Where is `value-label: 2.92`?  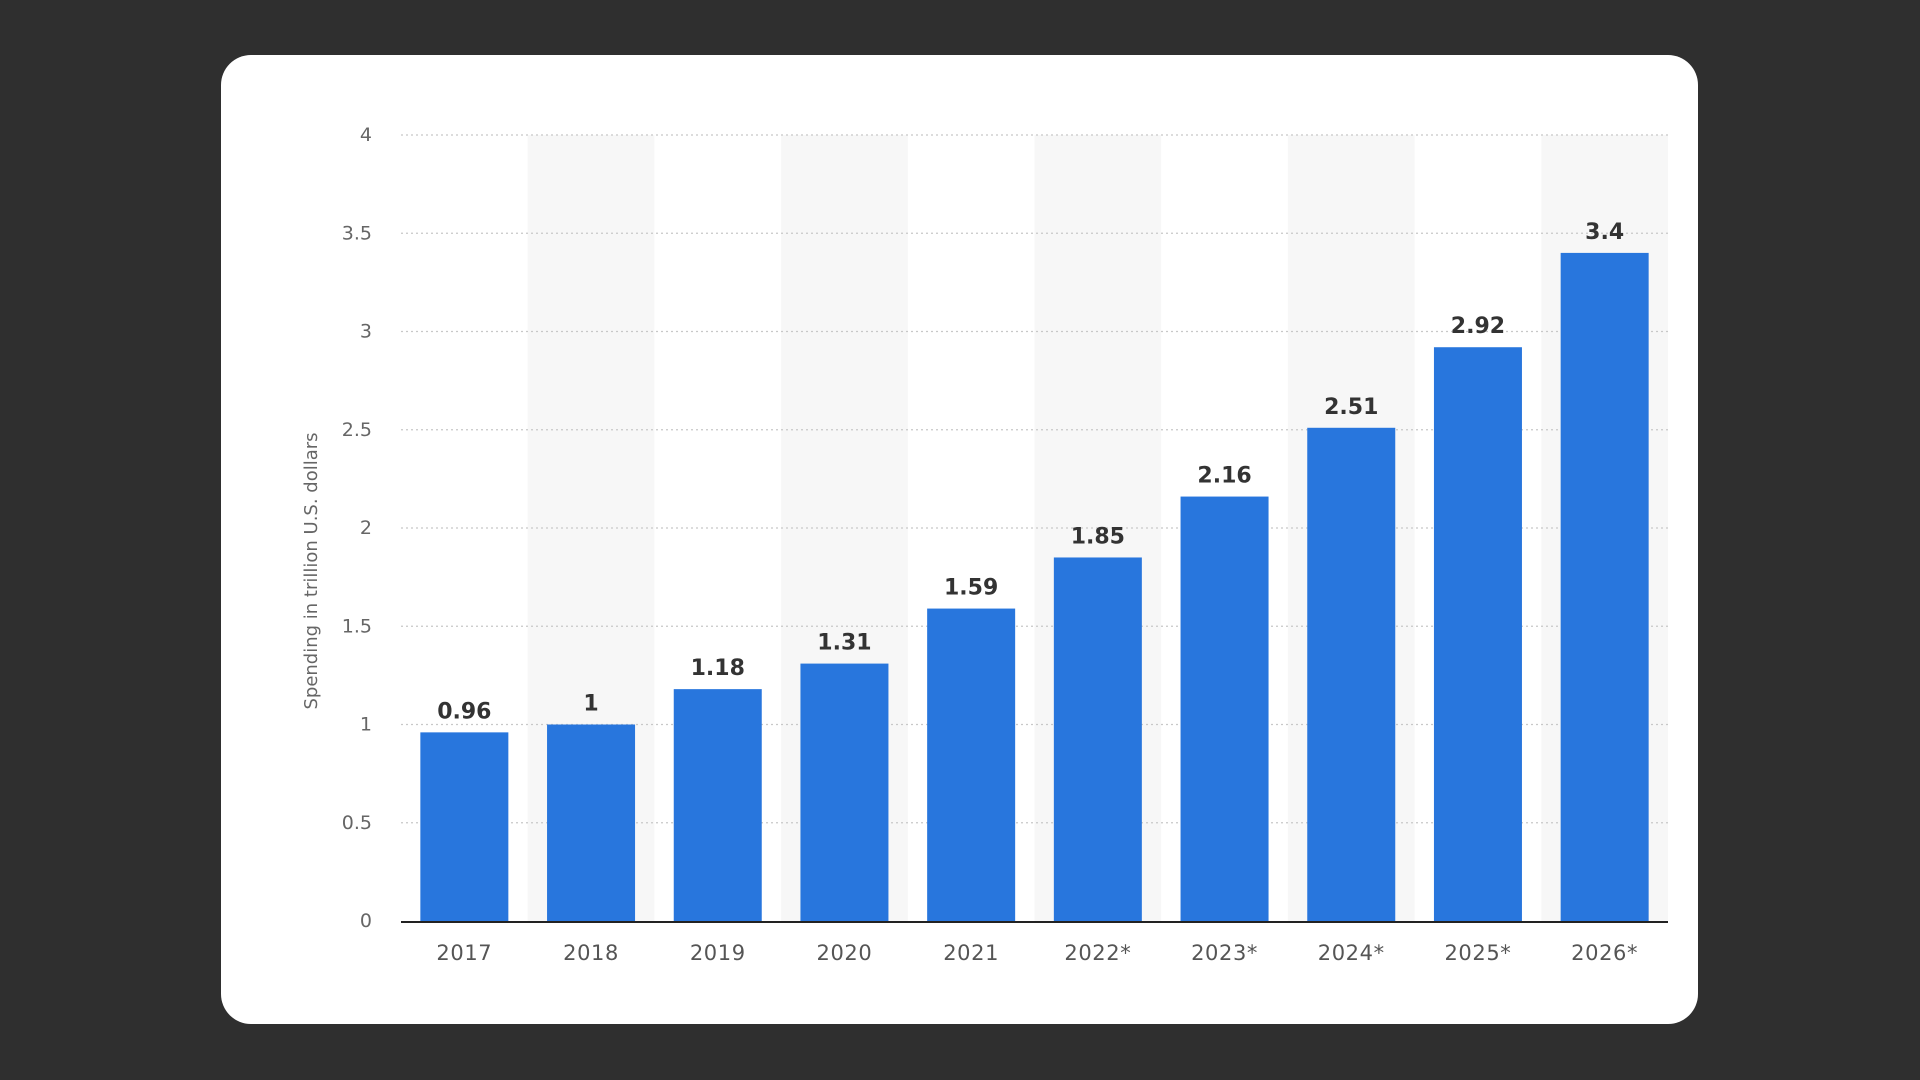 value-label: 2.92 is located at coordinates (1478, 326).